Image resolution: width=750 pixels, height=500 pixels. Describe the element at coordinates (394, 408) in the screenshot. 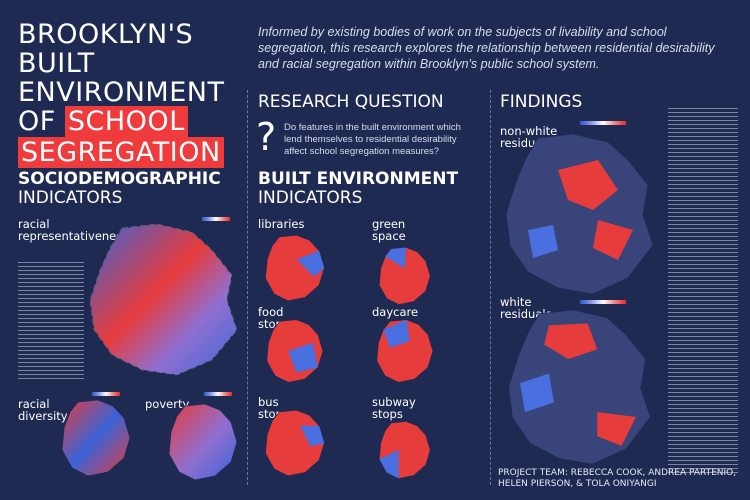

I see `map-label-subway-stops: subway stops` at that location.